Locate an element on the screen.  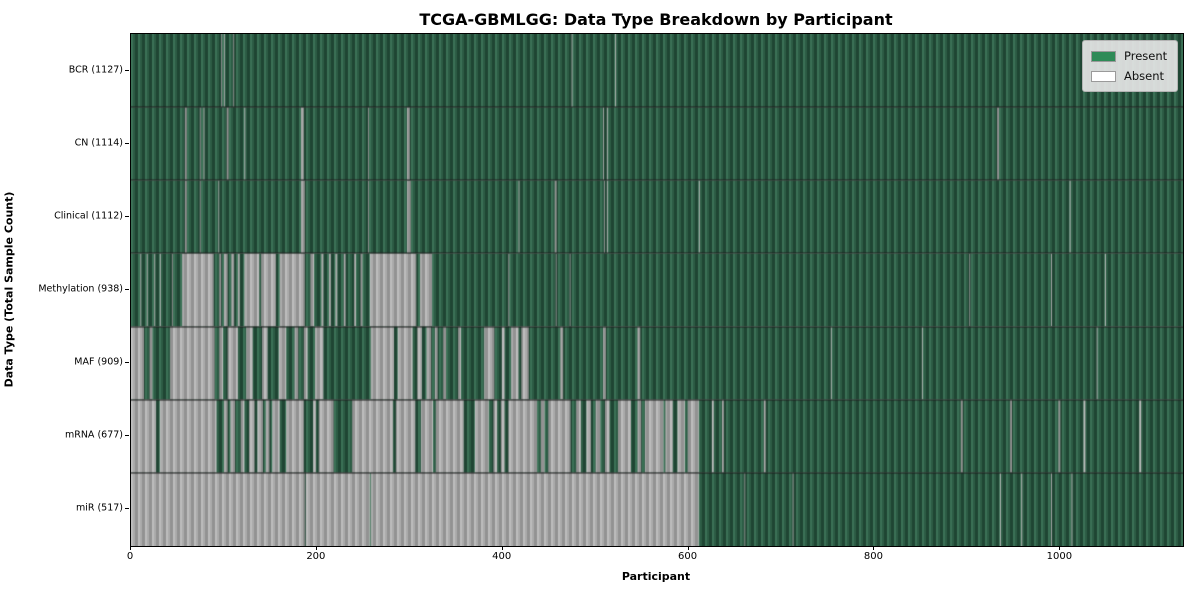
x-tick-label-200: 200 is located at coordinates (316, 556).